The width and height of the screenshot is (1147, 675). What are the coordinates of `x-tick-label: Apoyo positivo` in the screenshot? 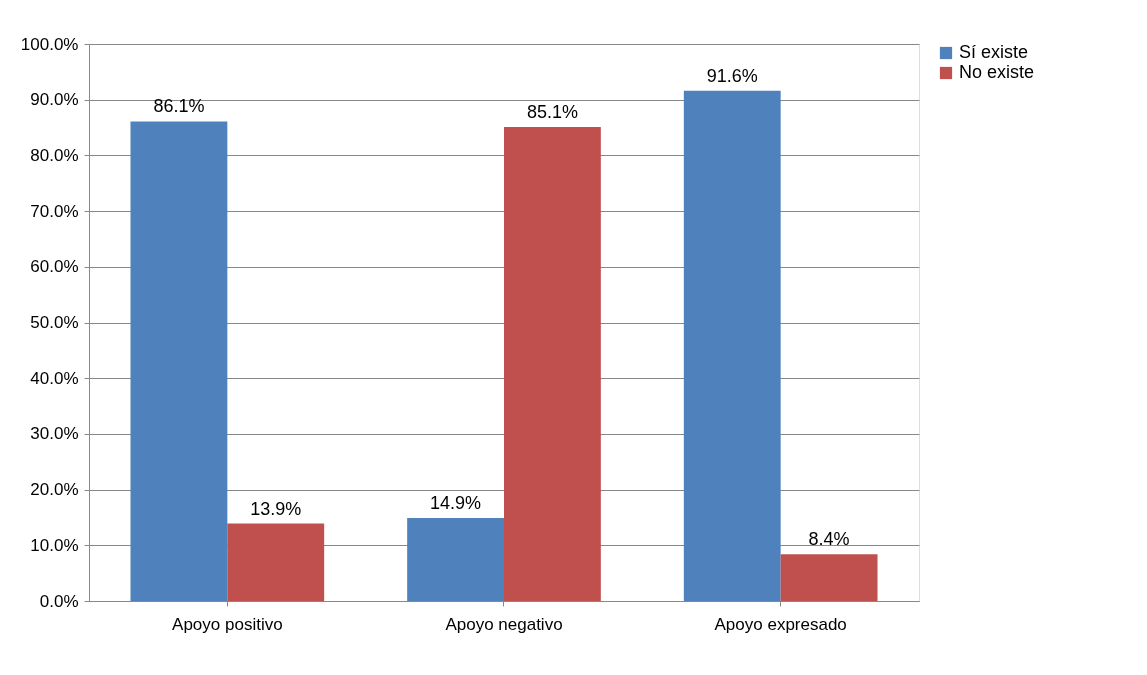 It's located at (227, 624).